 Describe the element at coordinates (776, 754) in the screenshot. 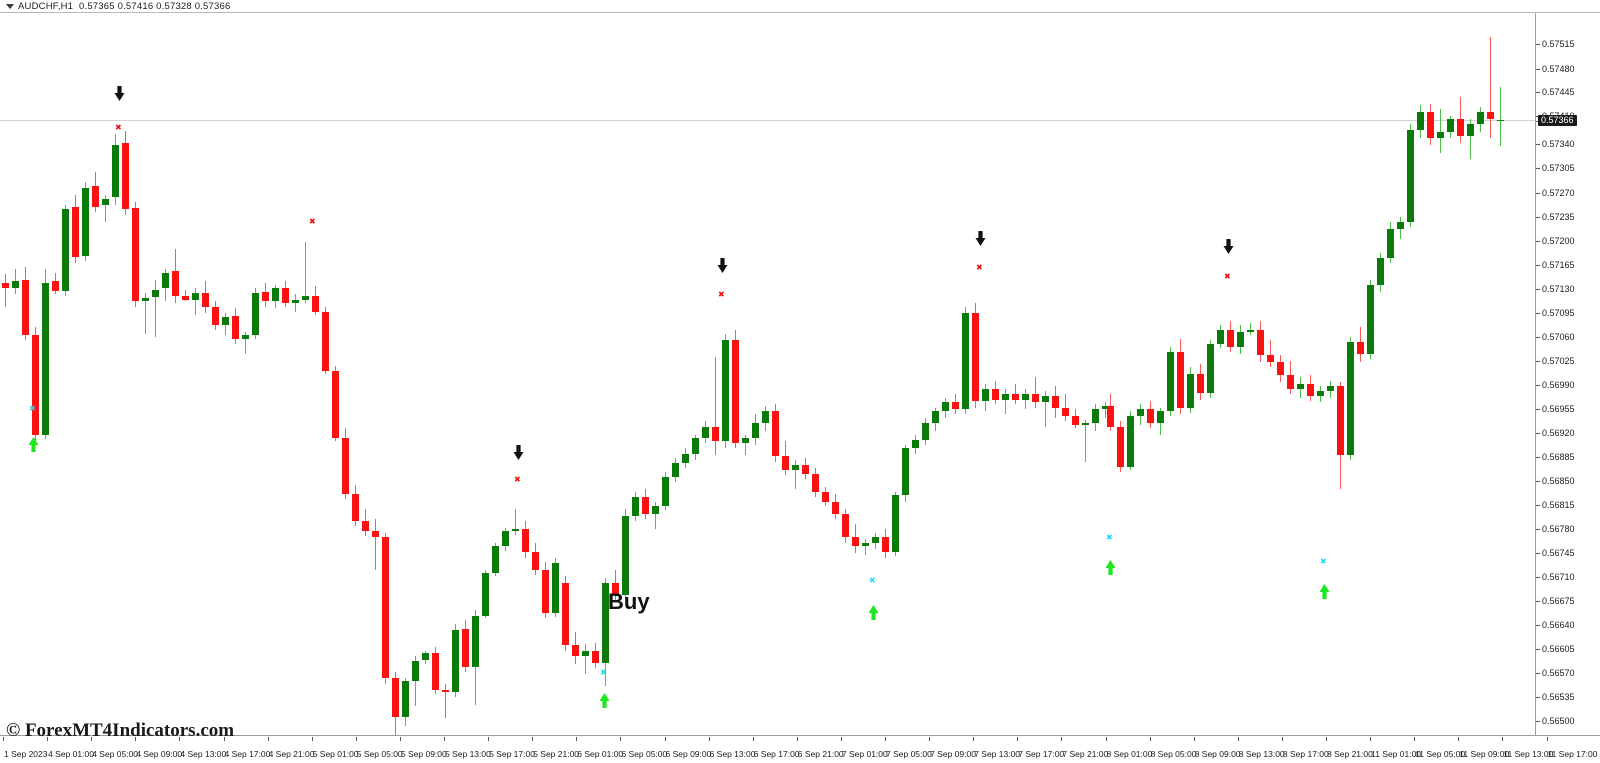

I see `time-tick-label: 6 Sep 17:00` at that location.